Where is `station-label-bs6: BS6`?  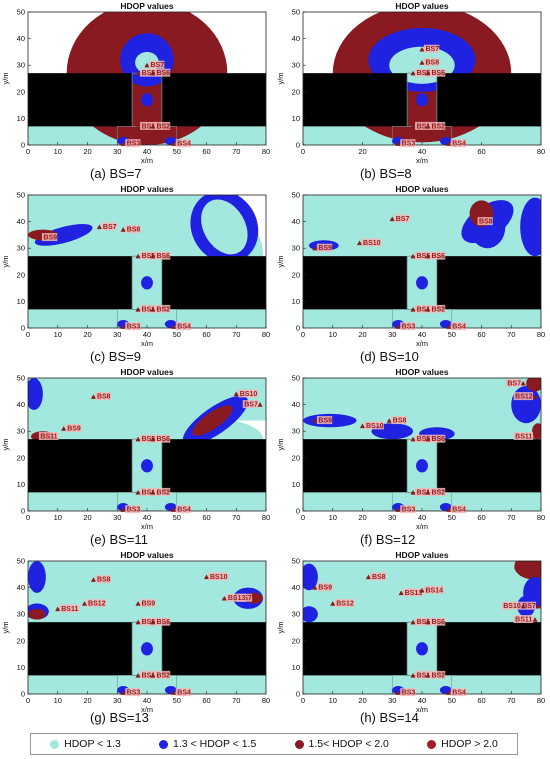 station-label-bs6: BS6 is located at coordinates (163, 73).